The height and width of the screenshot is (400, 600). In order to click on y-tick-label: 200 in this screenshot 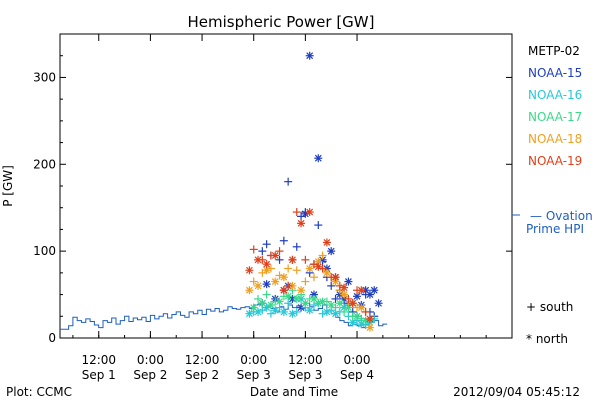, I will do `click(44, 164)`.